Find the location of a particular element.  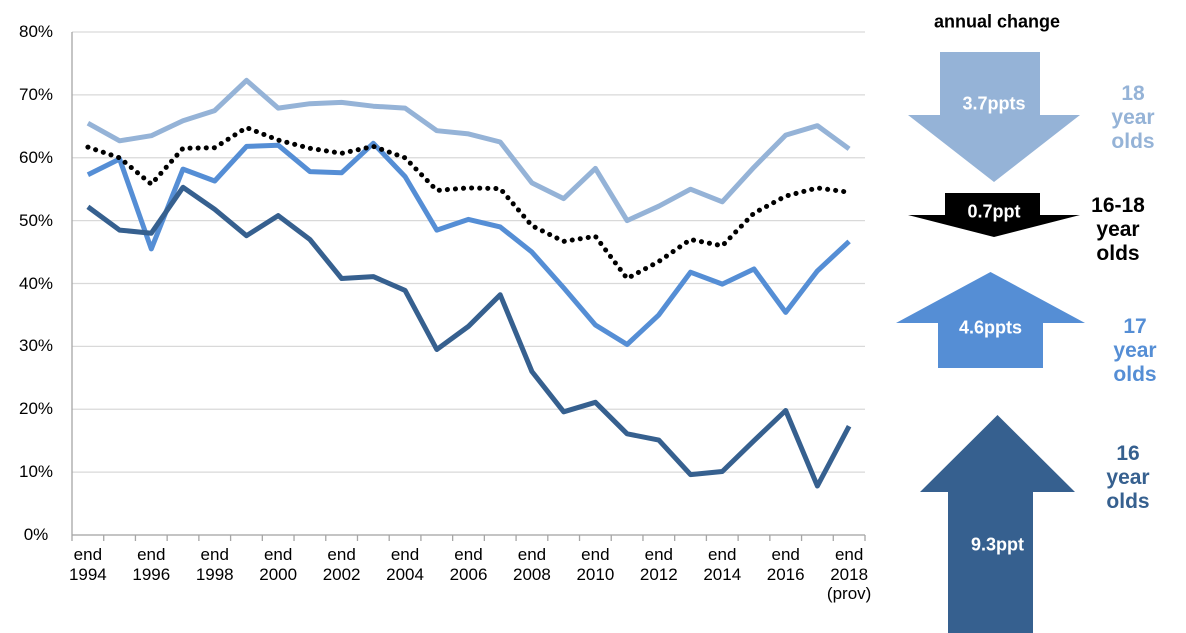

x-tick-label: end 2012 is located at coordinates (658, 564).